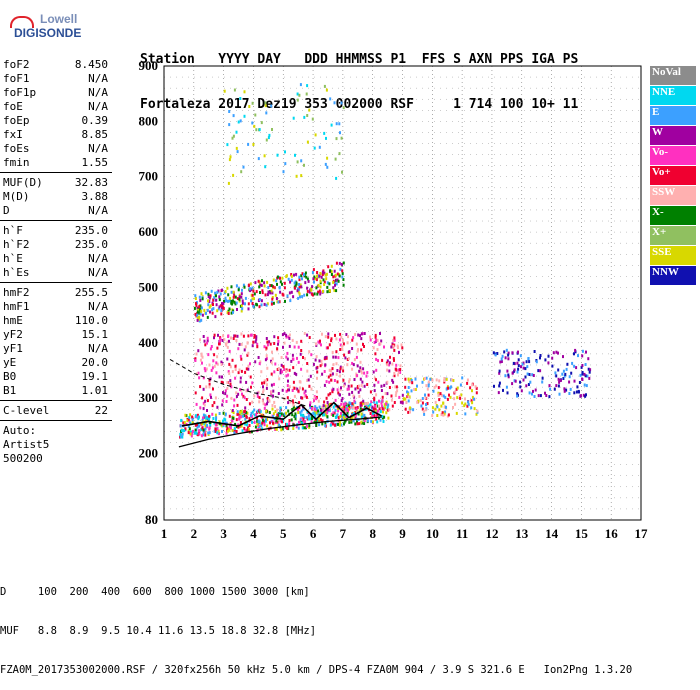 The height and width of the screenshot is (690, 700). What do you see at coordinates (56, 259) in the screenshot?
I see `param-row: h`E N/A` at bounding box center [56, 259].